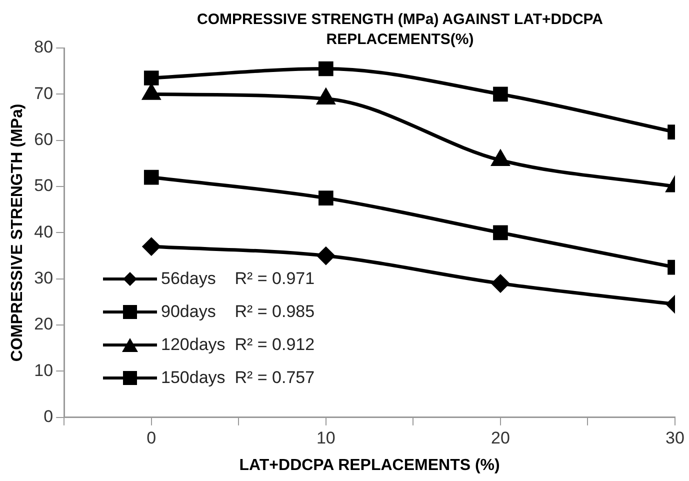 The image size is (689, 481). What do you see at coordinates (369, 465) in the screenshot?
I see `x-axis-title: LAT+DDCPA REPLACEMENTS (%)` at bounding box center [369, 465].